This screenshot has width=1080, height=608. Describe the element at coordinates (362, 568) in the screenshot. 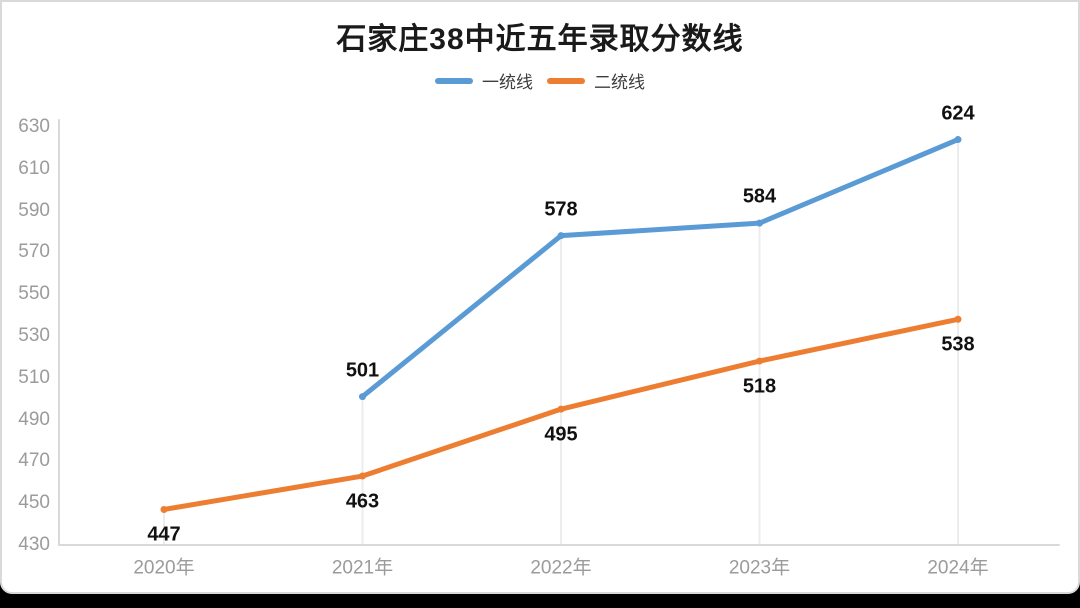

I see `x-tick-label: 2021年` at that location.